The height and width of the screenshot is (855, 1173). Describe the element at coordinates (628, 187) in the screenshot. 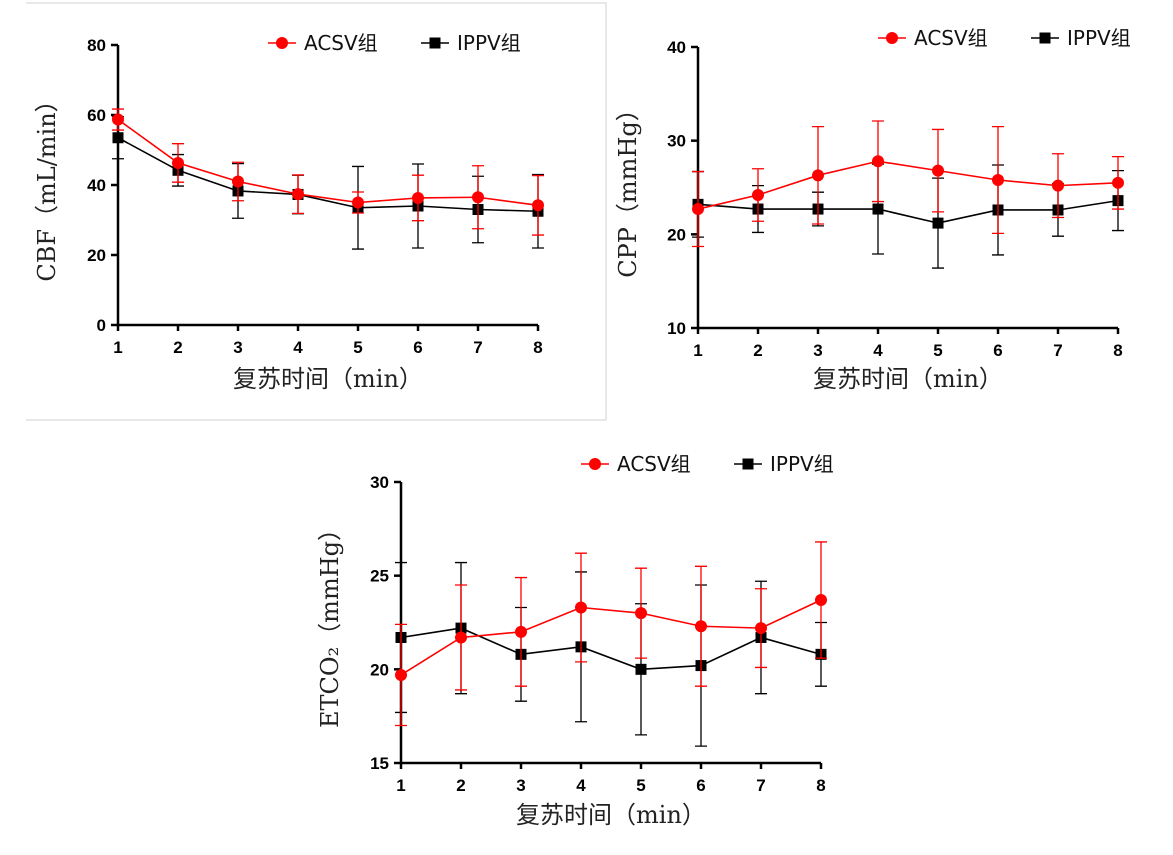

I see `y-axis-title: CPP（mmHg）` at that location.